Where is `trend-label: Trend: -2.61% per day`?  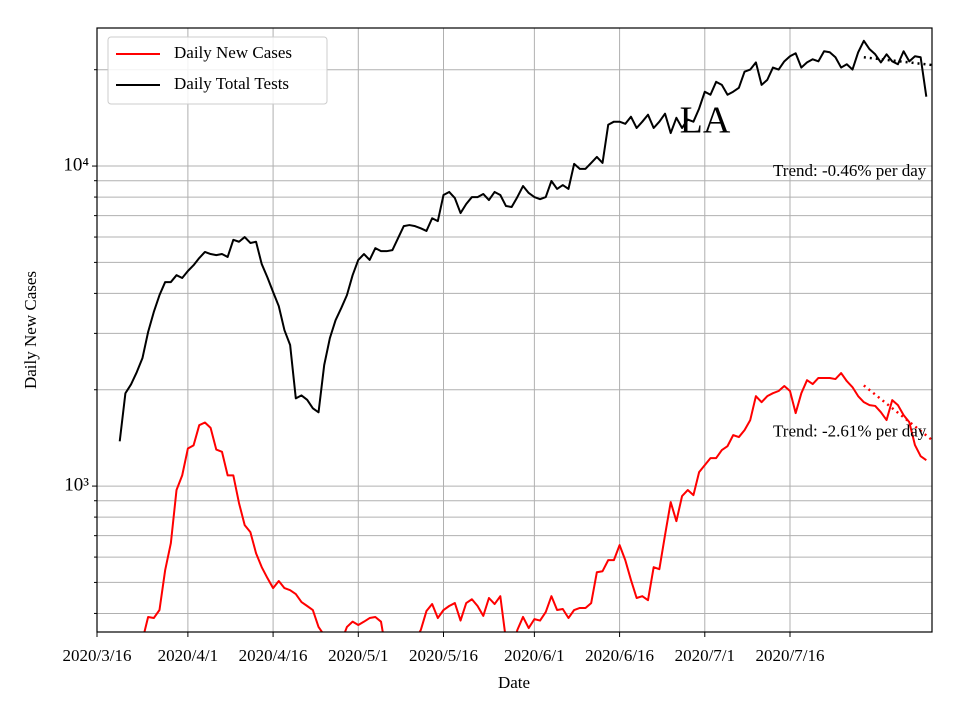
trend-label: Trend: -2.61% per day is located at coordinates (850, 430).